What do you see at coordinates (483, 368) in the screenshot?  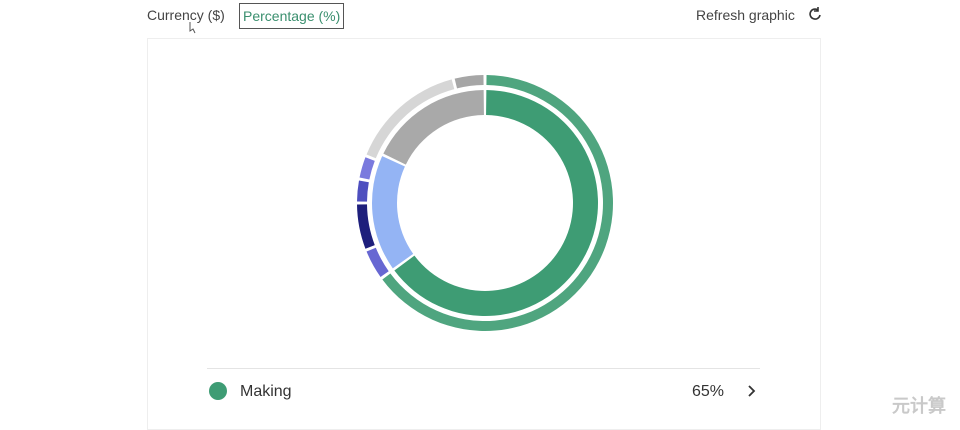 I see `divider` at bounding box center [483, 368].